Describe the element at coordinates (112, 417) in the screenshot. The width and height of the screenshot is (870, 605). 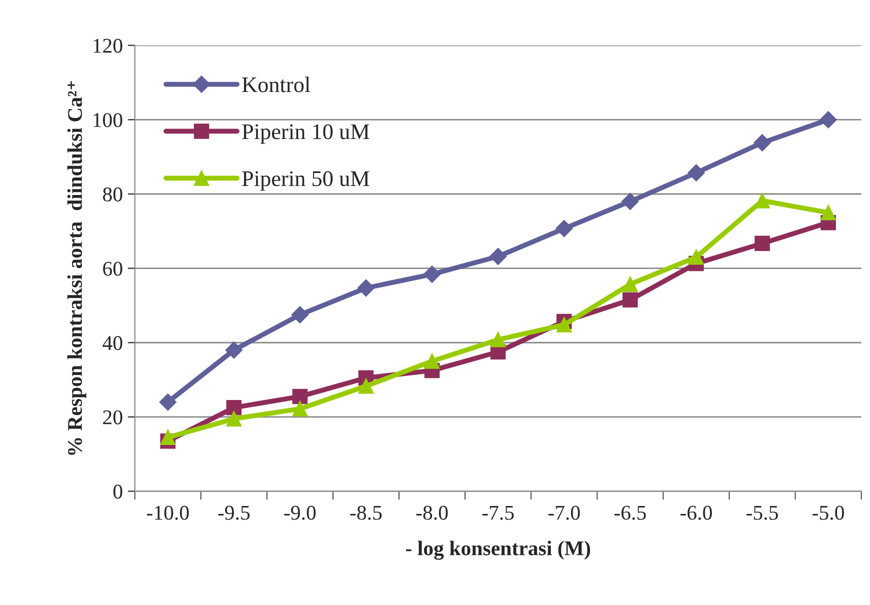
I see `y-tick-label: 20` at that location.